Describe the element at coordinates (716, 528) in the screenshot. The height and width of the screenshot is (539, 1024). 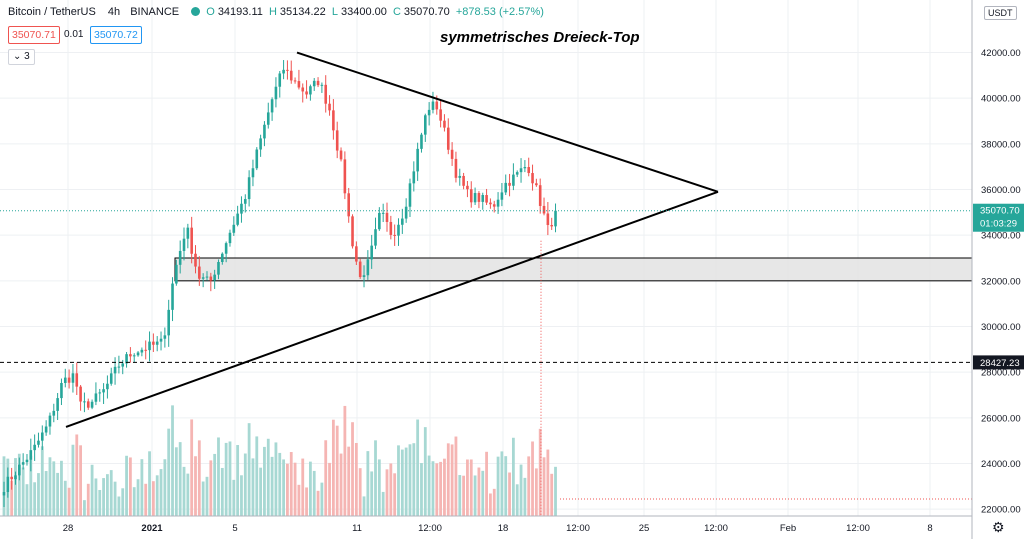
I see `time-tick-label: 12:00` at that location.